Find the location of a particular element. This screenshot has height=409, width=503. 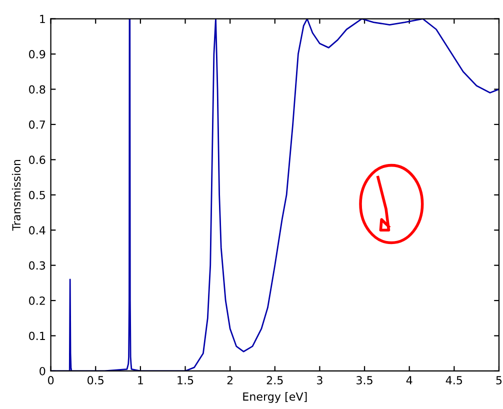

y-tick-label: 0.4 is located at coordinates (37, 230).